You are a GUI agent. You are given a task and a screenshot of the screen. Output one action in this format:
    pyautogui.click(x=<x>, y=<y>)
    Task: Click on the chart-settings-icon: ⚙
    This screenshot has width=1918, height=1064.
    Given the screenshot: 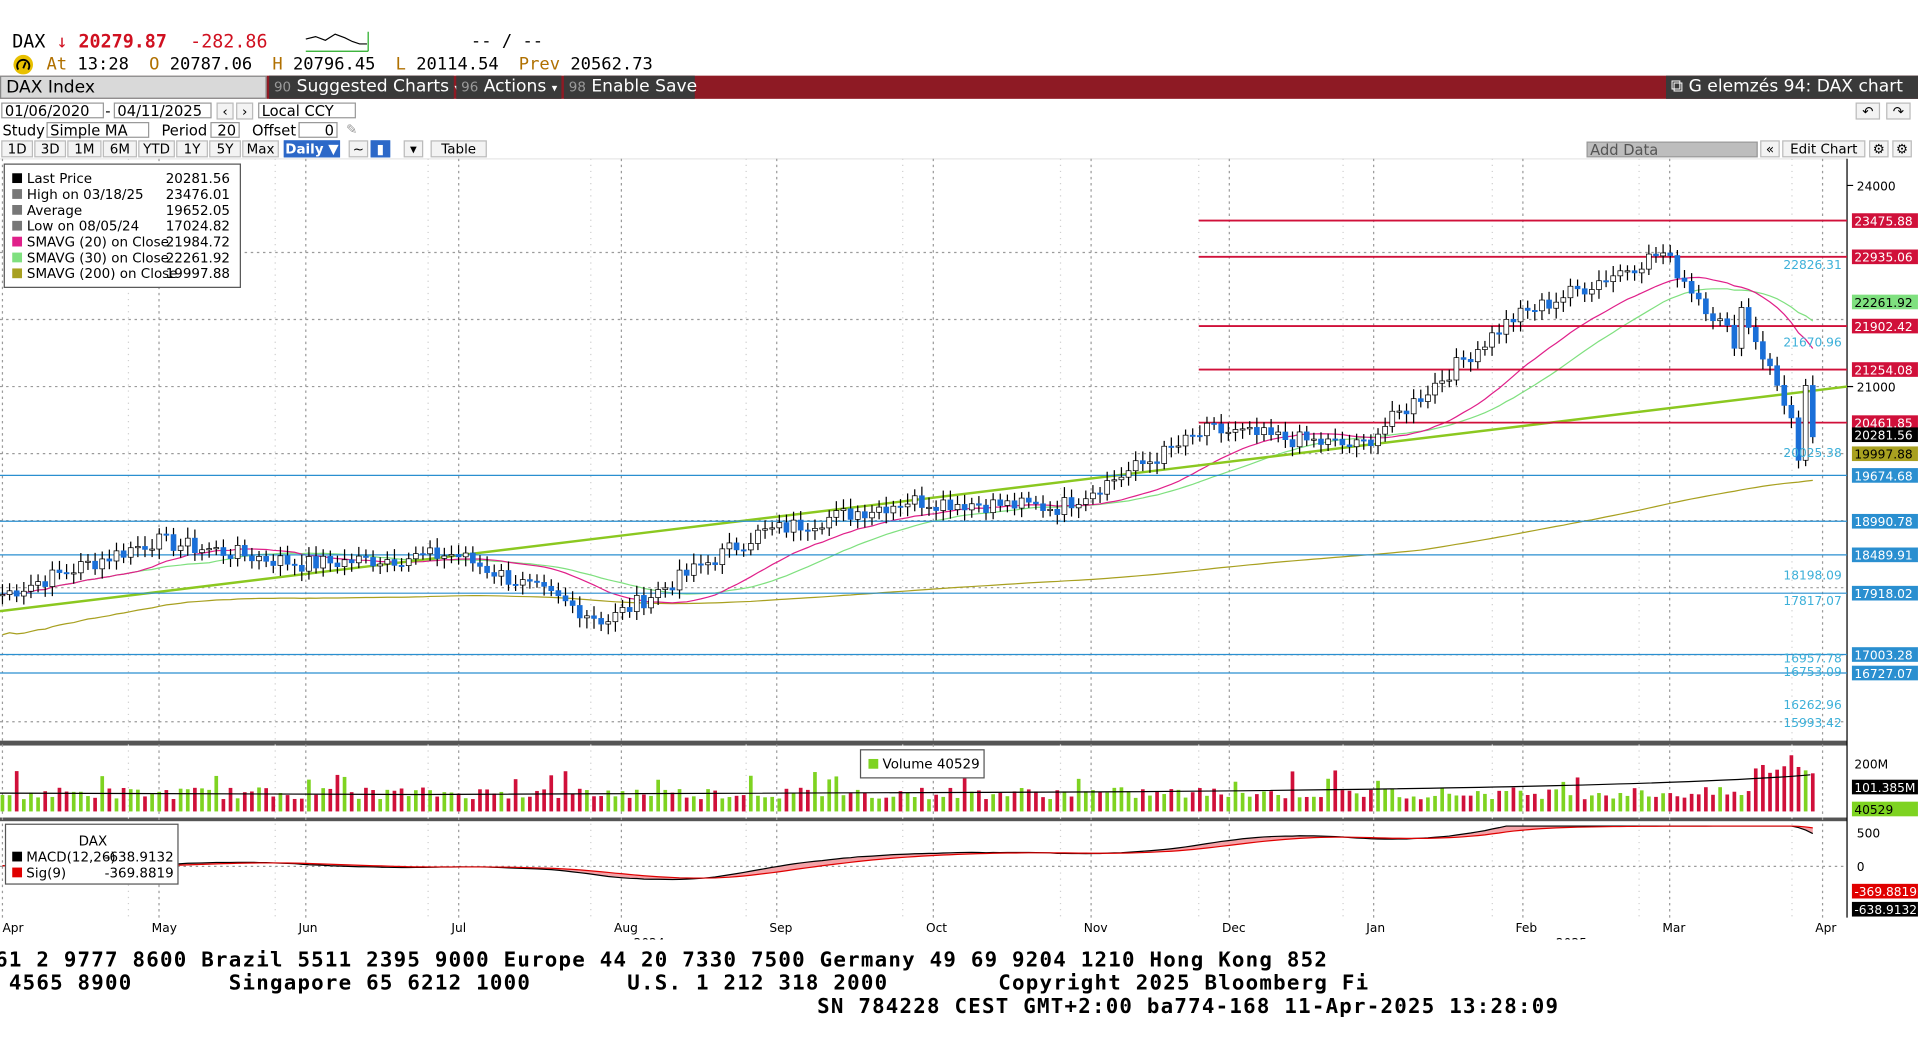 What is the action you would take?
    pyautogui.click(x=1879, y=149)
    